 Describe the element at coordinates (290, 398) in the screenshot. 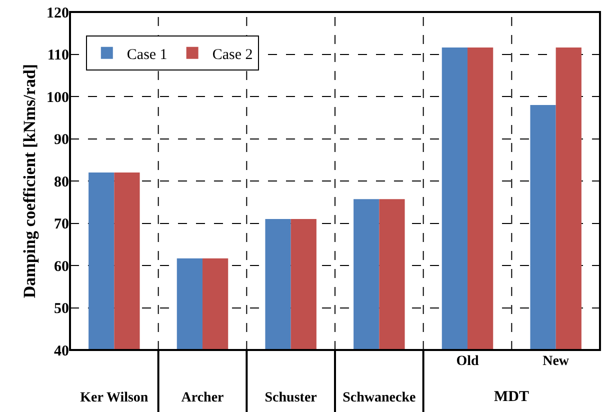

I see `x-tick-label: Schuster` at that location.